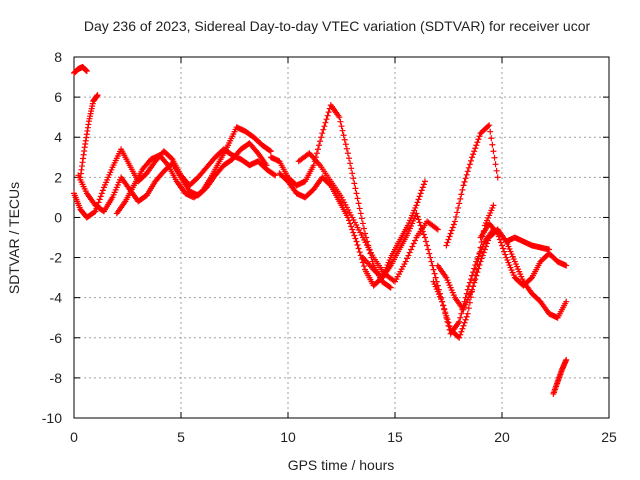  What do you see at coordinates (288, 437) in the screenshot?
I see `x-tick-label: 10` at bounding box center [288, 437].